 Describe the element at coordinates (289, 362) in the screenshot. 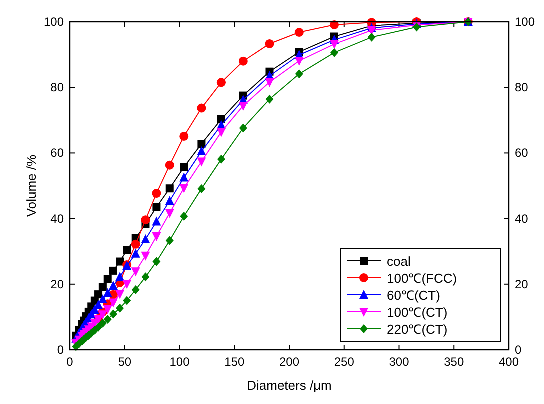

I see `x-tick-label: 200` at that location.